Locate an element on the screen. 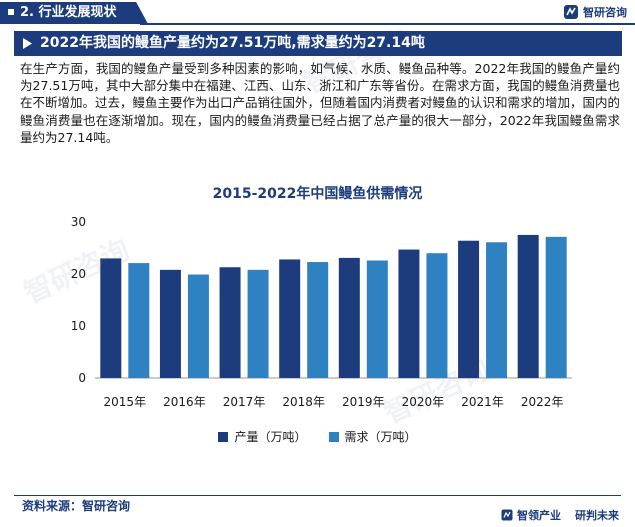 The height and width of the screenshot is (527, 635). legend-label: 产量（万吨） is located at coordinates (270, 437).